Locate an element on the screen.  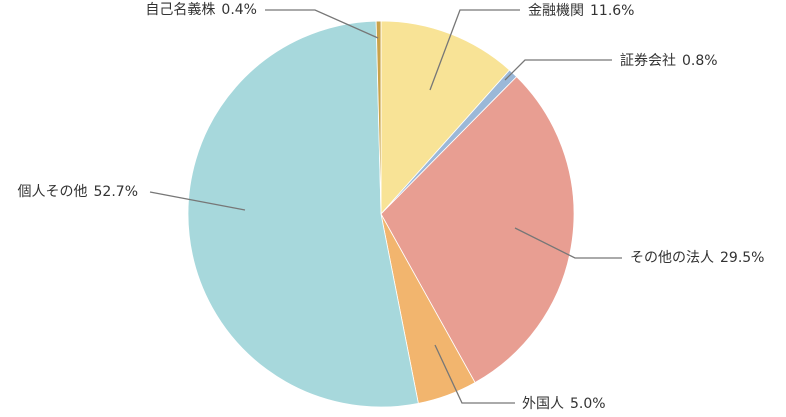
value-label: 0.8% is located at coordinates (700, 61).